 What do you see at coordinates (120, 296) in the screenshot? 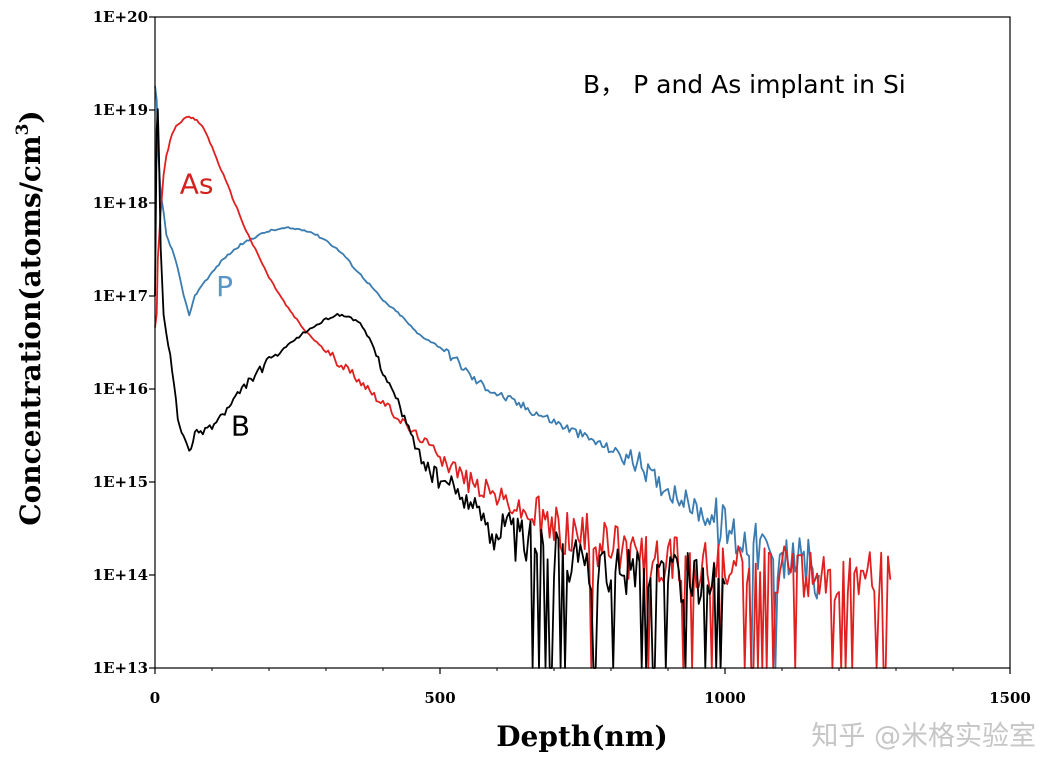
I see `y-tick-label: 1E+17` at bounding box center [120, 296].